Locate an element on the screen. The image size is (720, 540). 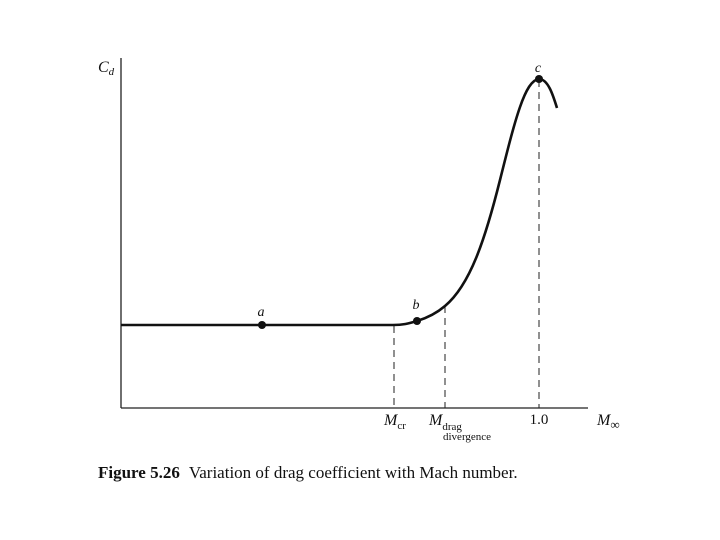
label-main: C is located at coordinates (103, 67).